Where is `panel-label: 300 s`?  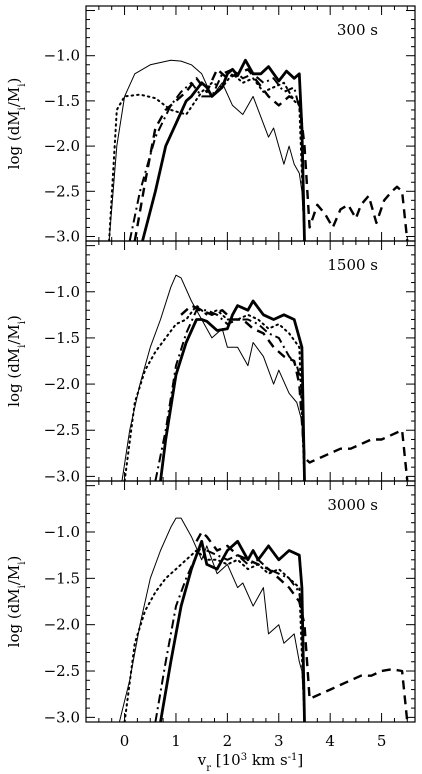
panel-label: 300 s is located at coordinates (357, 30).